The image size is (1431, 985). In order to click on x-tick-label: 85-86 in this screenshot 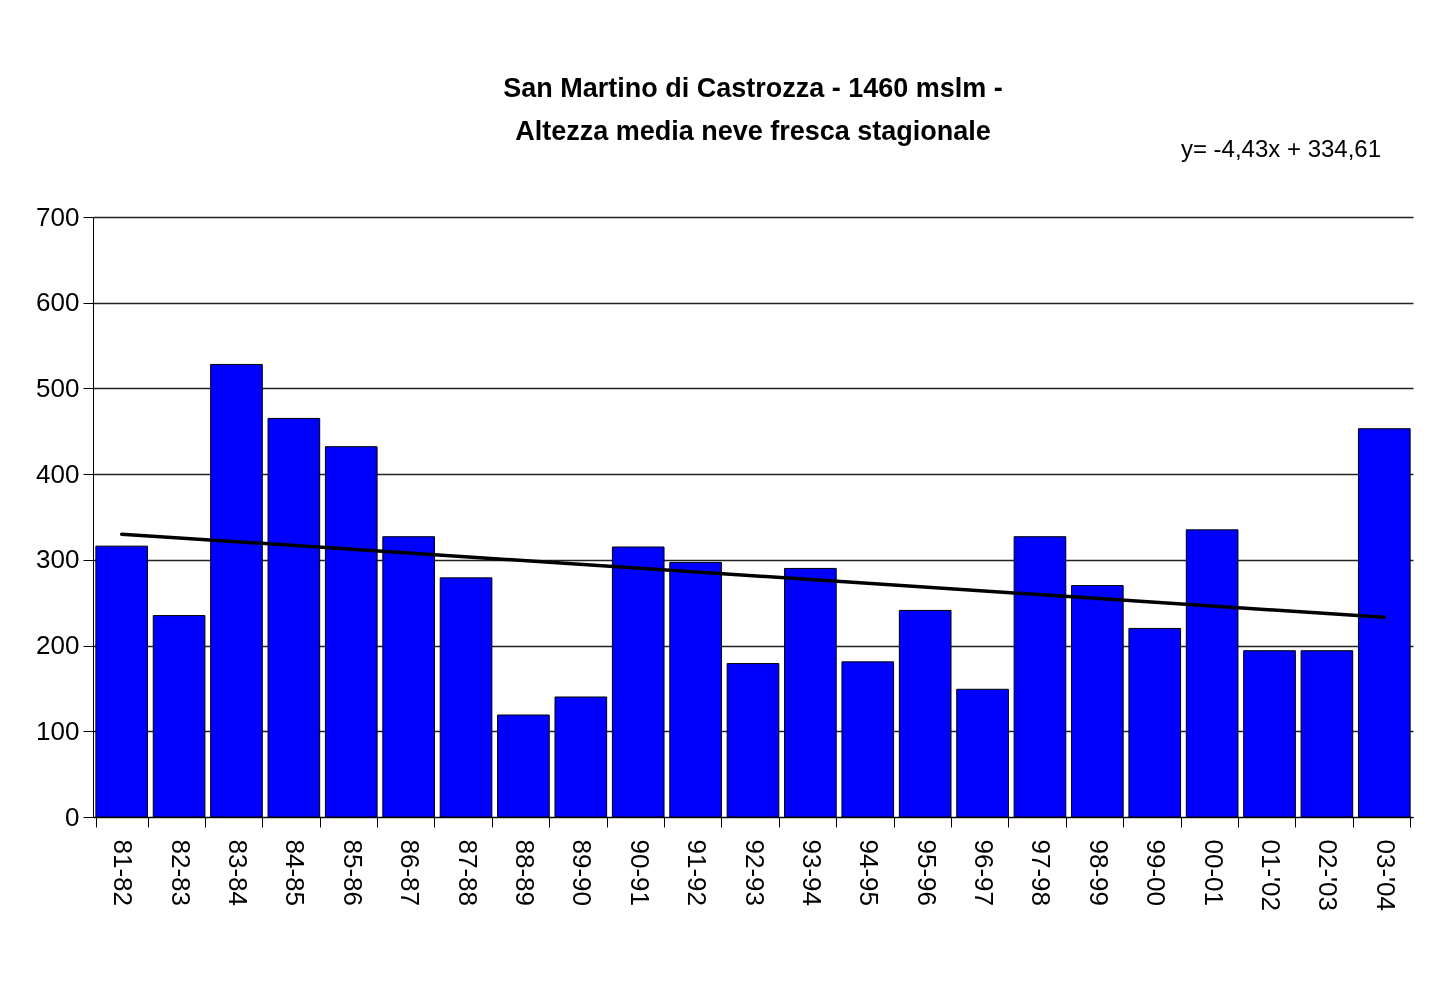, I will do `click(352, 872)`.